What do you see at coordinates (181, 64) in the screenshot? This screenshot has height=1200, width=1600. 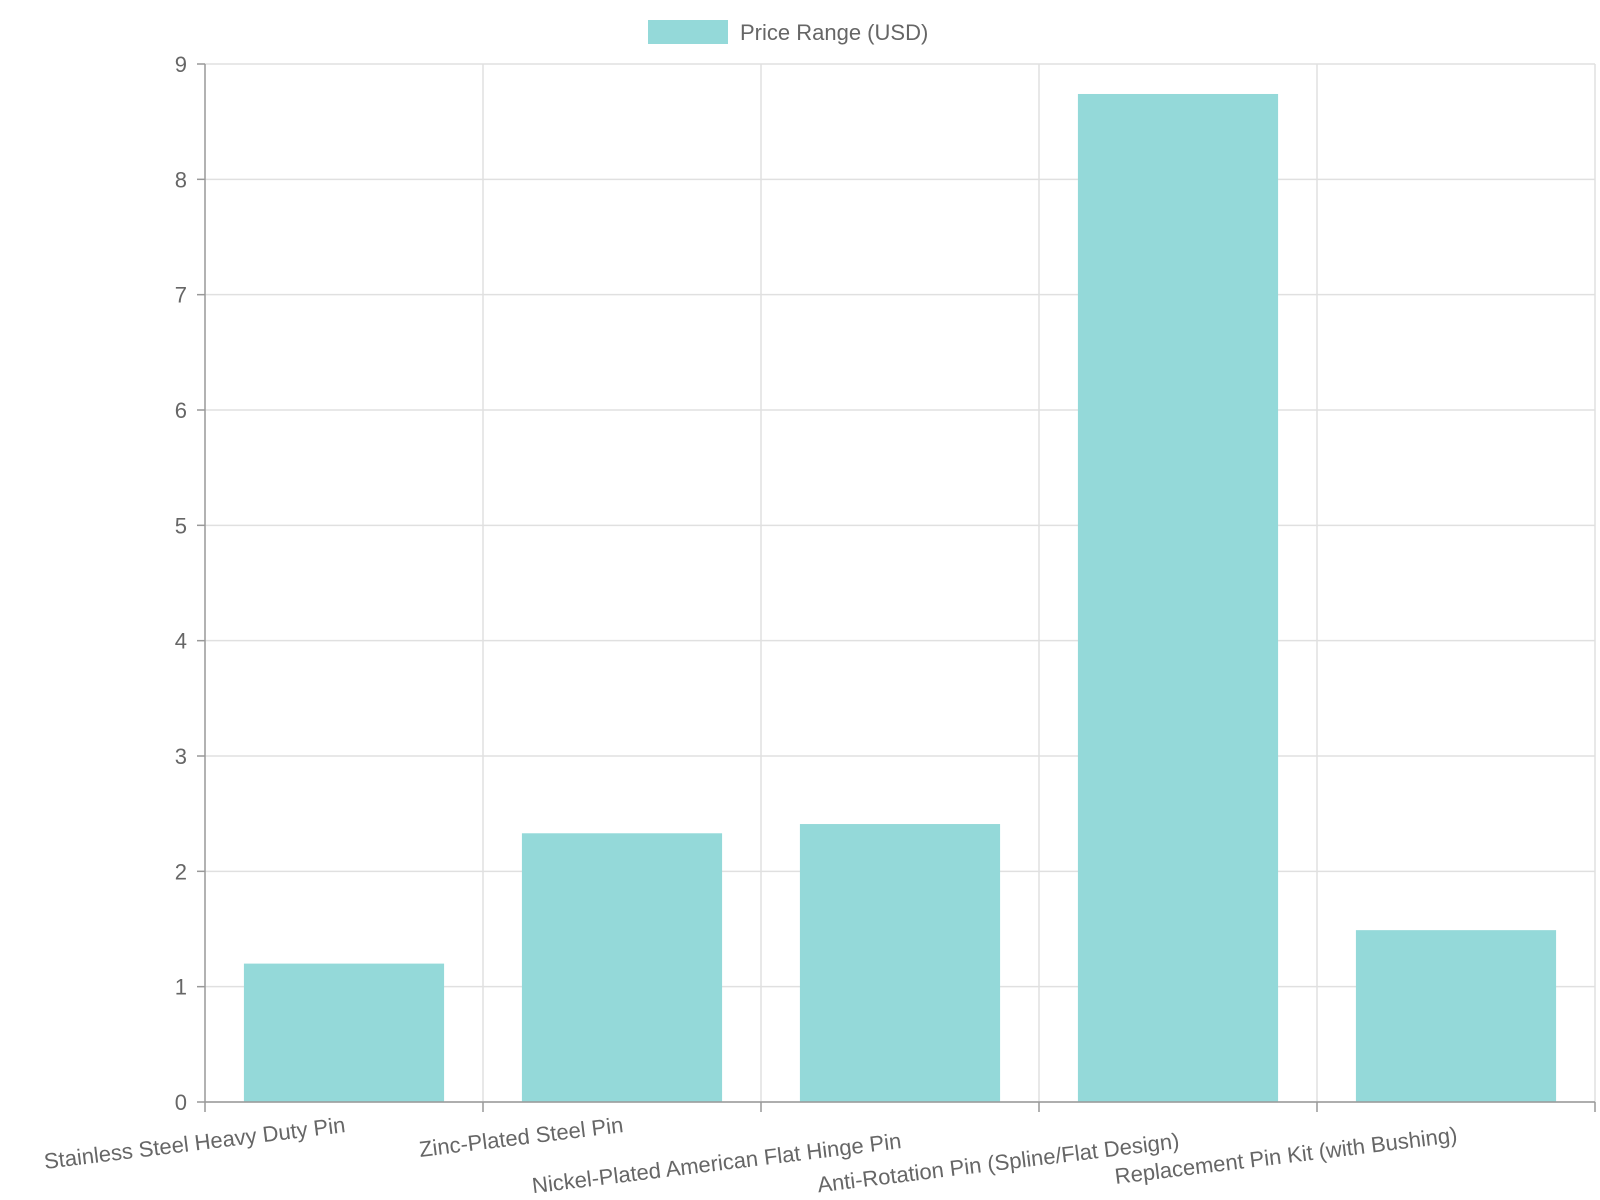 I see `y-tick-label: 9` at bounding box center [181, 64].